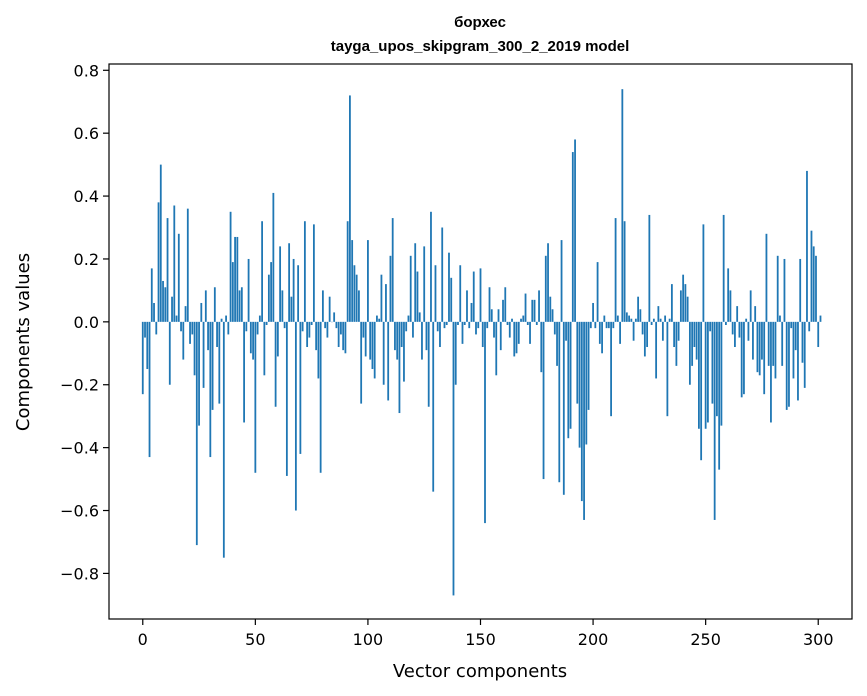 Image resolution: width=867 pixels, height=696 pixels. I want to click on x-tick-label: 150, so click(480, 639).